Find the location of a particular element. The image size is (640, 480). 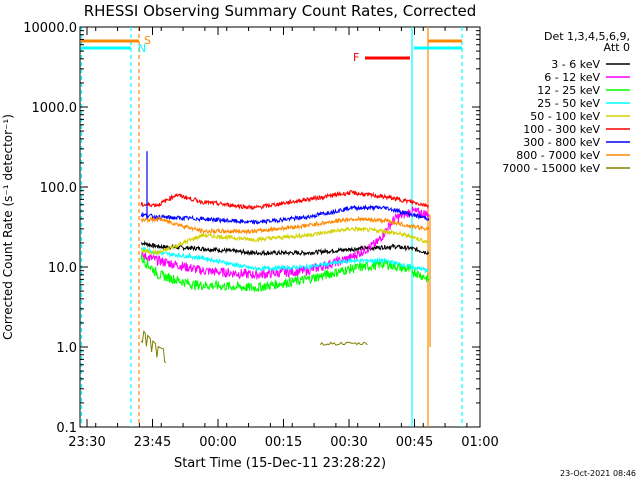

legend-label: 300 - 800 keV is located at coordinates (561, 142).